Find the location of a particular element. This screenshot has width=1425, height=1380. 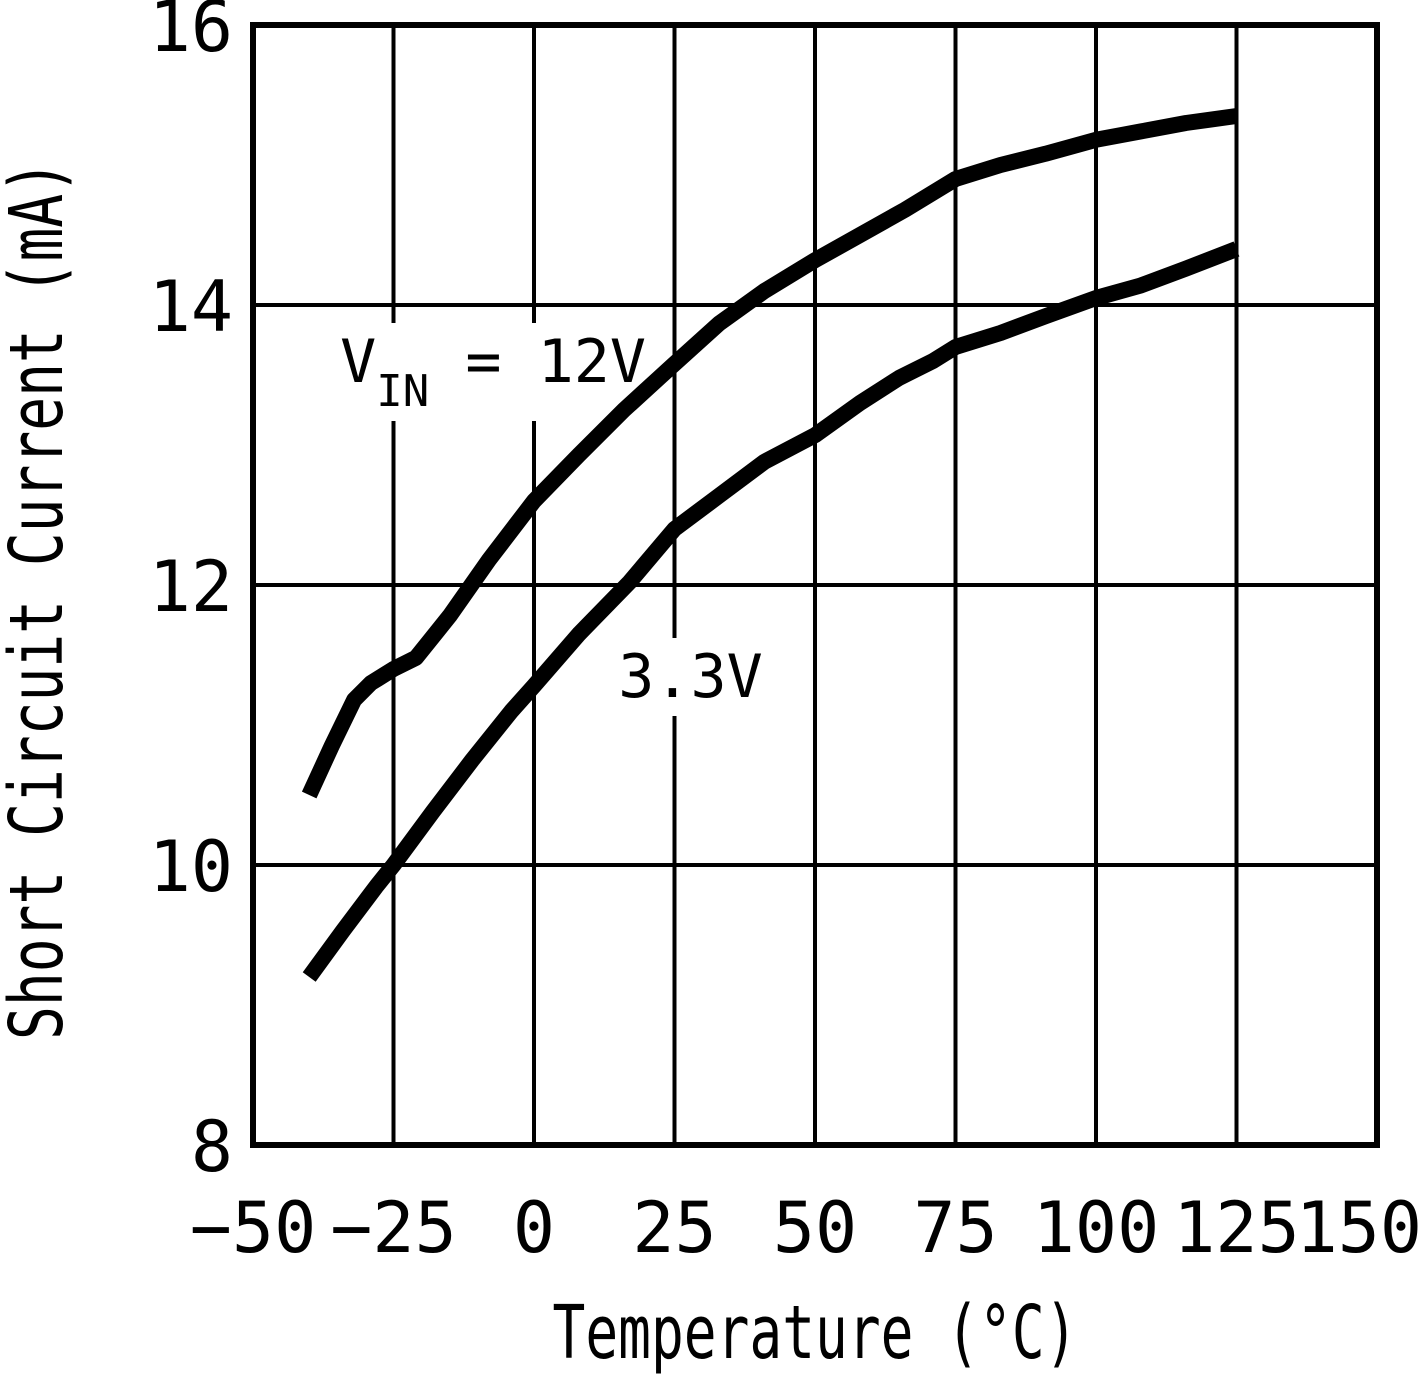

y-axis-title: Short Circuit Current (mA) is located at coordinates (40, 600).